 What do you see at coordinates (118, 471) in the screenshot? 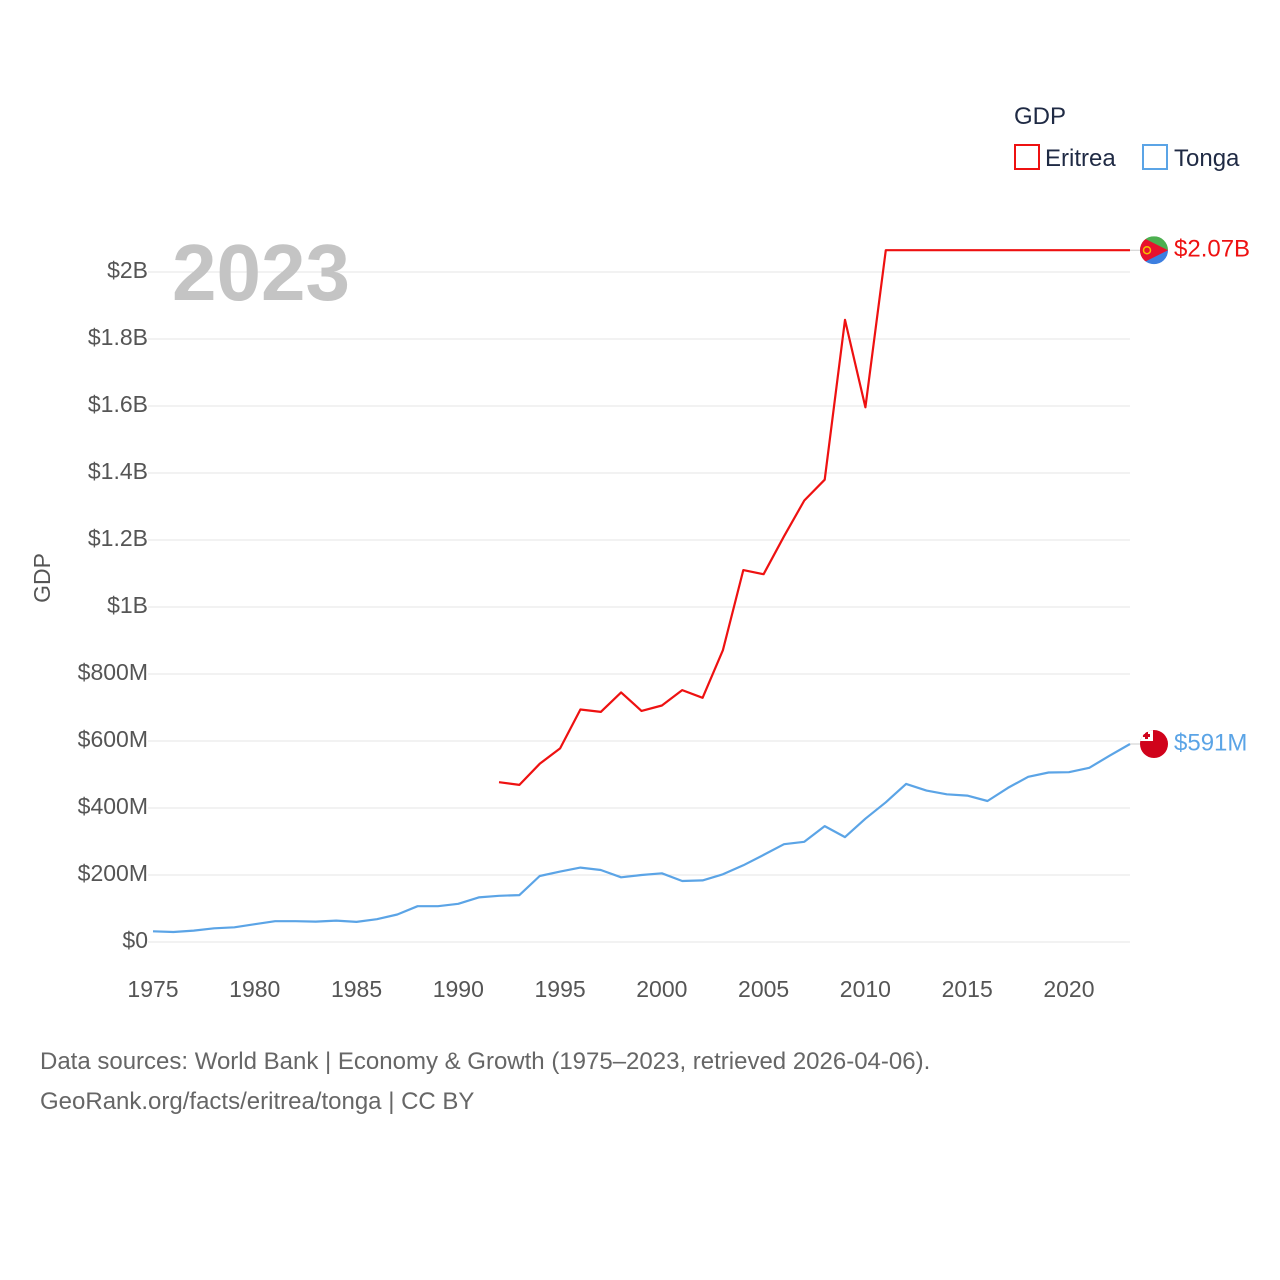
I see `y-tick-label: $1.4B` at bounding box center [118, 471].